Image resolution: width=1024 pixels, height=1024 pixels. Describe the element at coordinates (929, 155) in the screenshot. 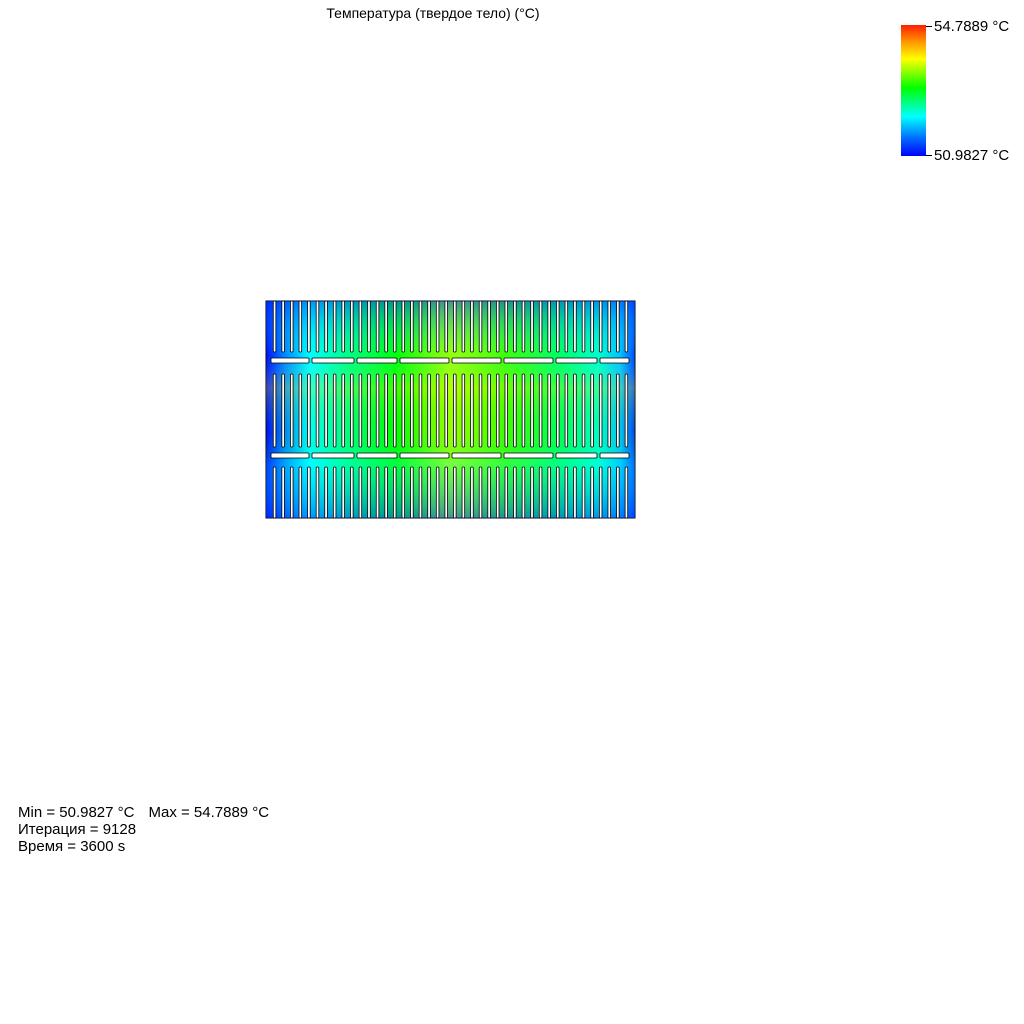

I see `color-scale-min-tick` at that location.